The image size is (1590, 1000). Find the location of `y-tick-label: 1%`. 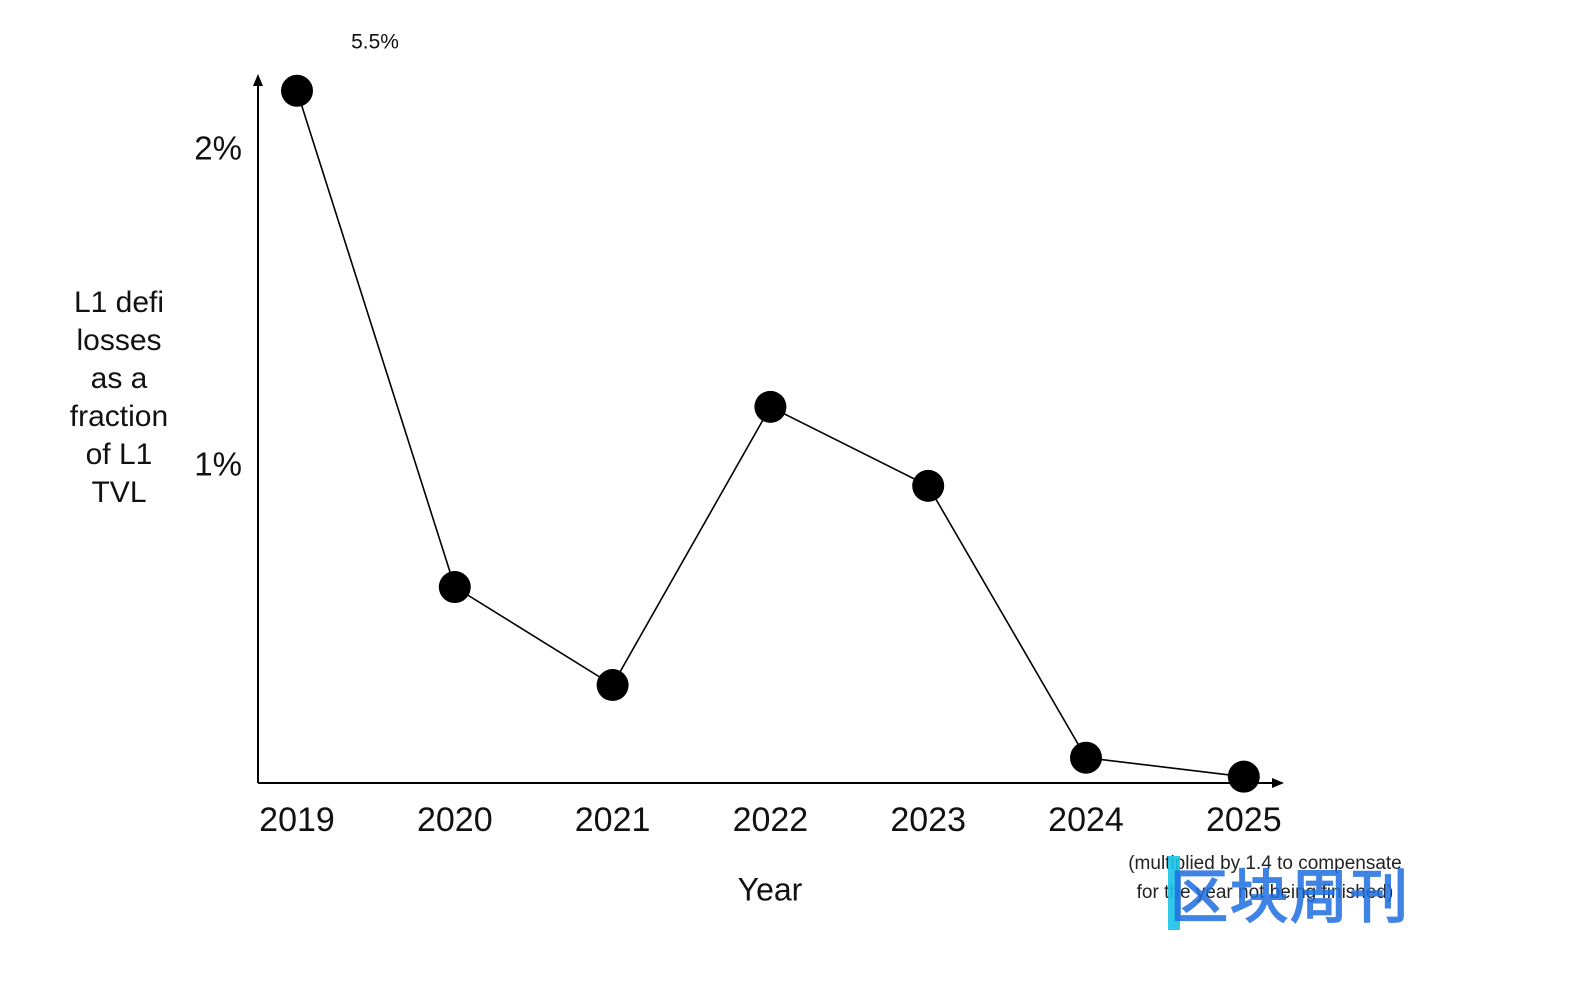

y-tick-label: 1% is located at coordinates (218, 464).